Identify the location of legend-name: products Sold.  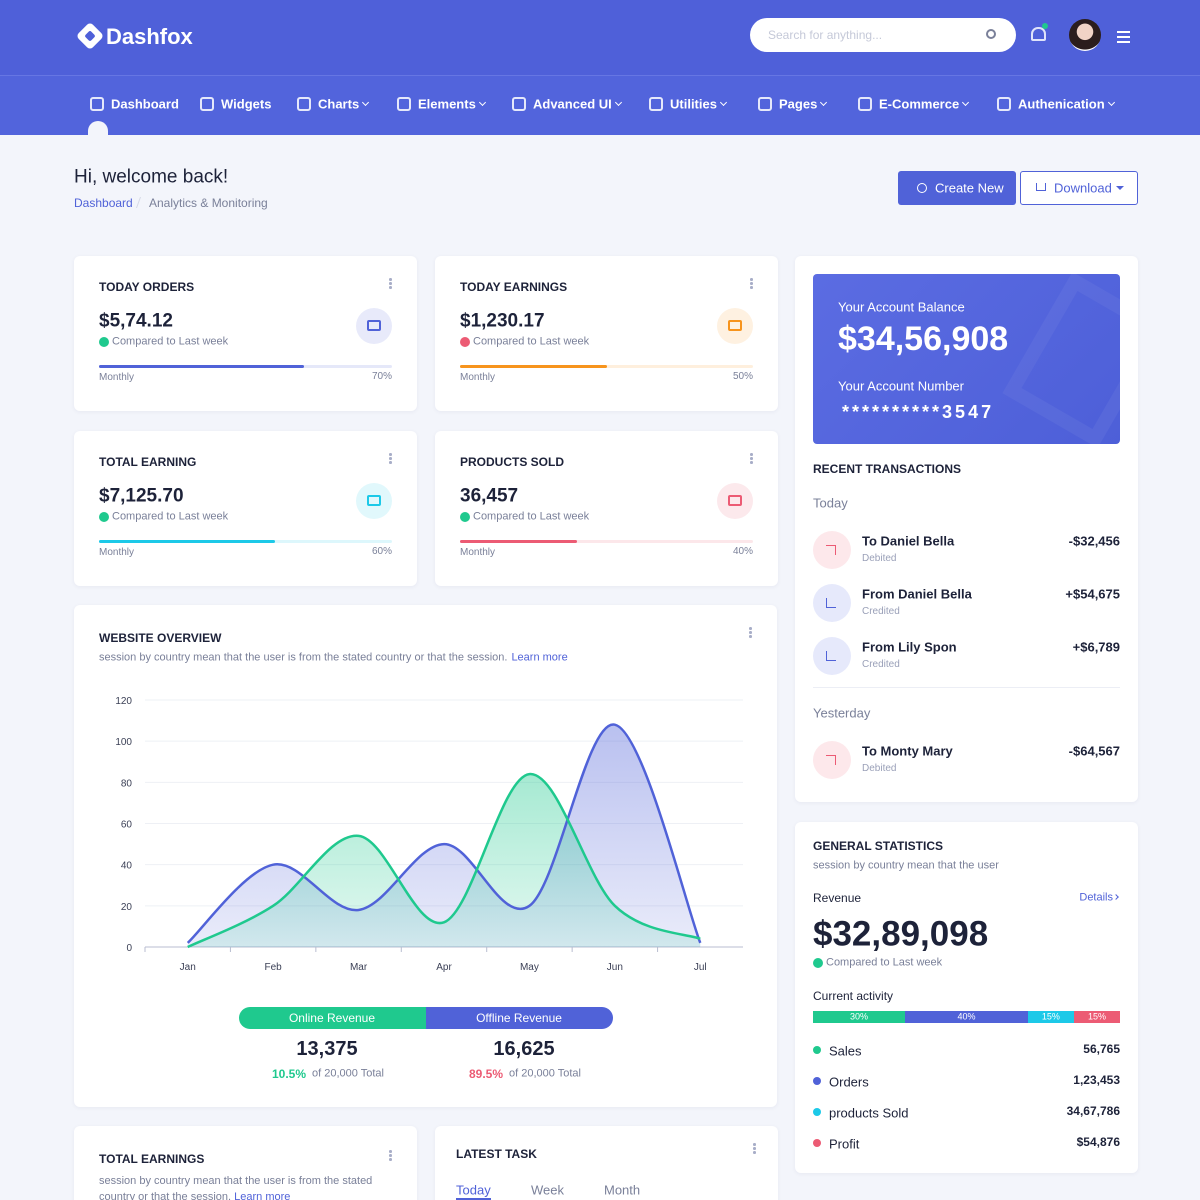
(869, 1113).